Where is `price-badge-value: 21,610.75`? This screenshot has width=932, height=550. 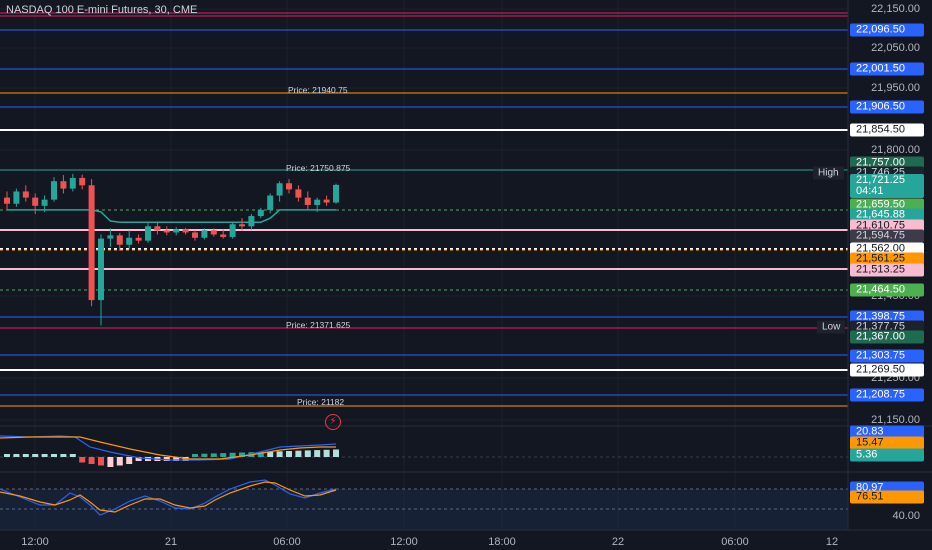 price-badge-value: 21,610.75 is located at coordinates (880, 225).